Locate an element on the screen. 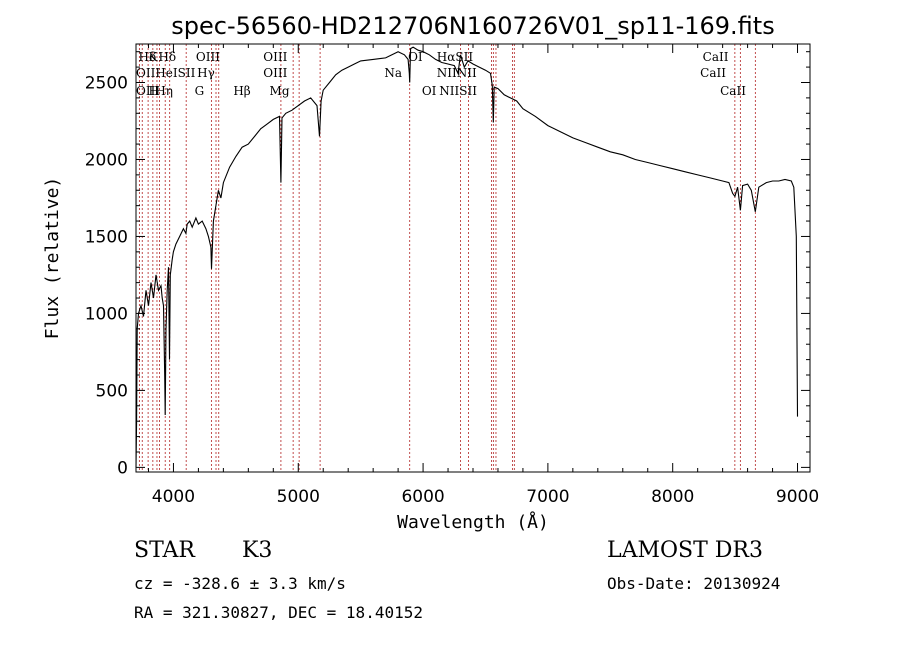 Image resolution: width=900 pixels, height=649 pixels. coordinates: RA = 321.30827, DEC = 18.40152 is located at coordinates (278, 612).